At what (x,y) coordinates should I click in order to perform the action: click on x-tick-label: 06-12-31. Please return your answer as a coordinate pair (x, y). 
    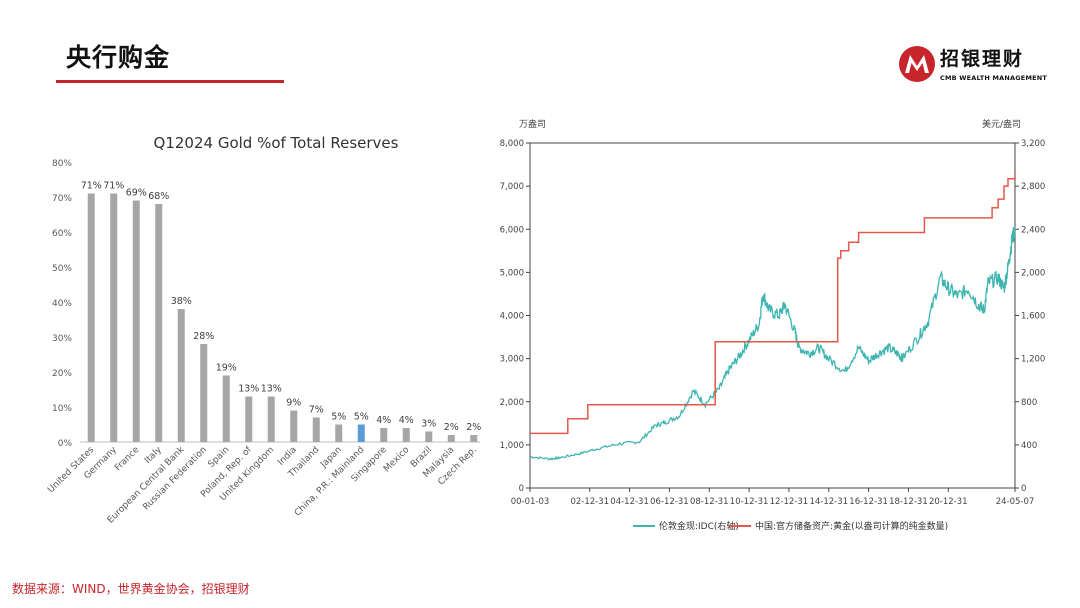
    Looking at the image, I should click on (669, 502).